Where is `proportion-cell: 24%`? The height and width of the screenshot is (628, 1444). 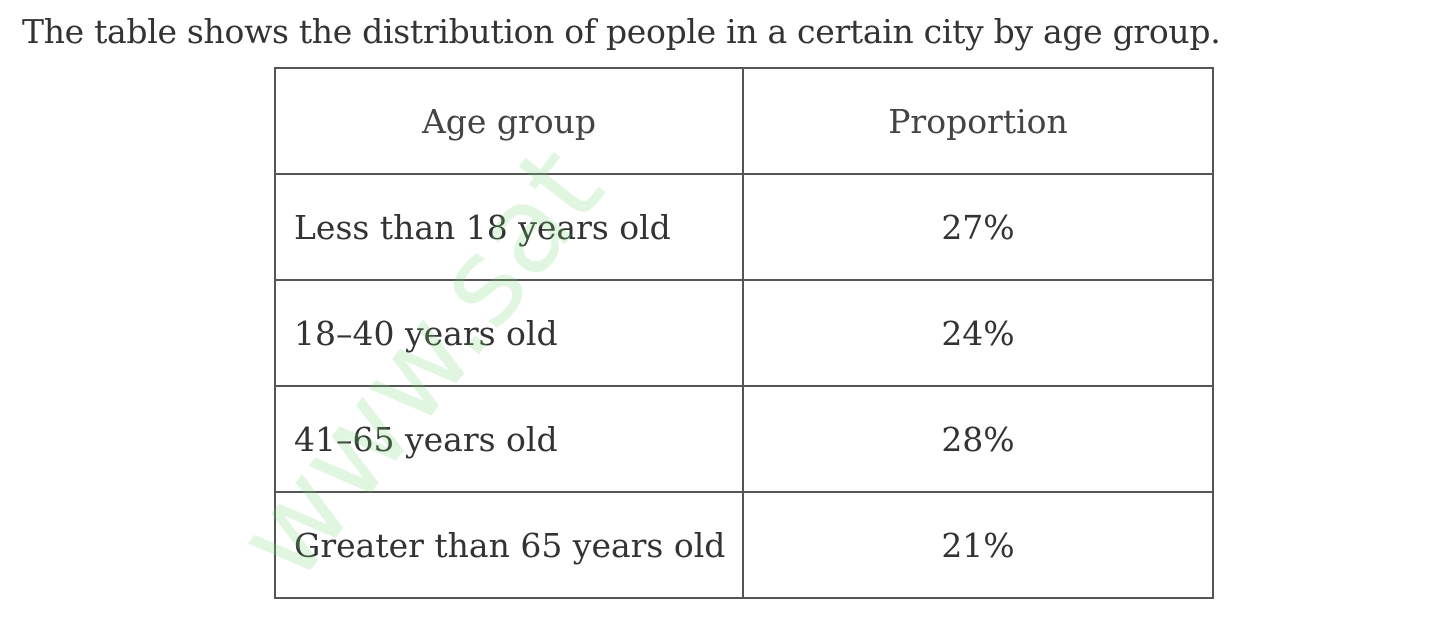
proportion-cell: 24% is located at coordinates (978, 333).